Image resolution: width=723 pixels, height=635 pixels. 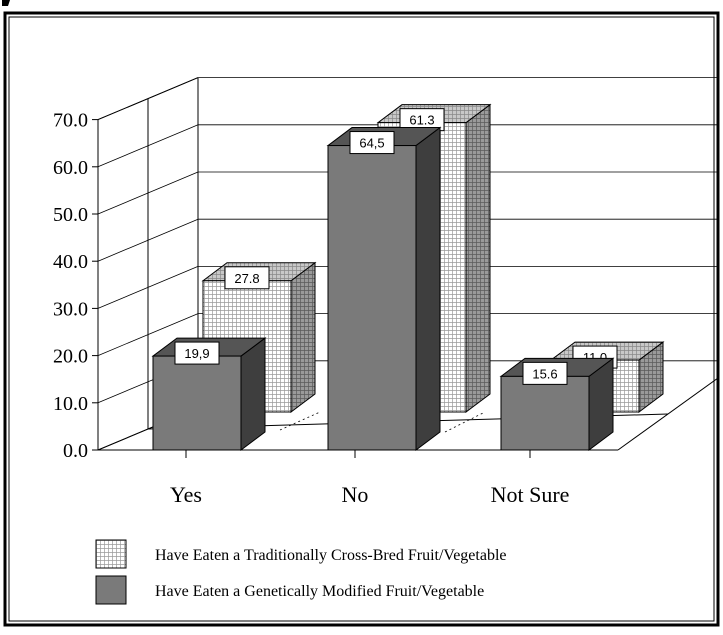 I want to click on title-fragment, so click(x=6, y=3).